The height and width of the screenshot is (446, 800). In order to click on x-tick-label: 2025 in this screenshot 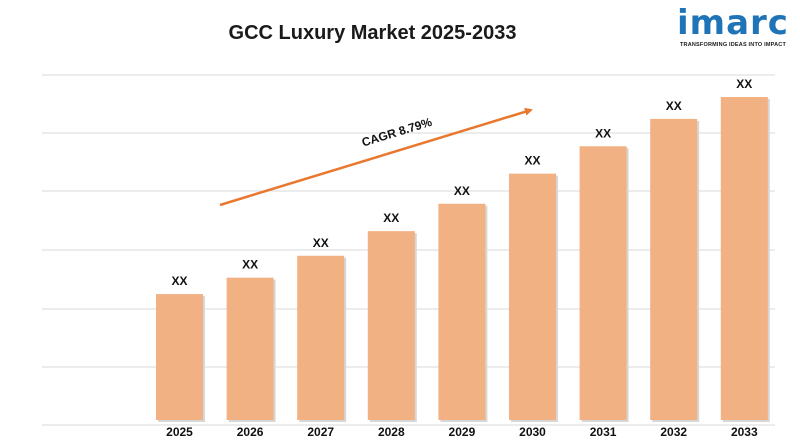, I will do `click(179, 432)`.